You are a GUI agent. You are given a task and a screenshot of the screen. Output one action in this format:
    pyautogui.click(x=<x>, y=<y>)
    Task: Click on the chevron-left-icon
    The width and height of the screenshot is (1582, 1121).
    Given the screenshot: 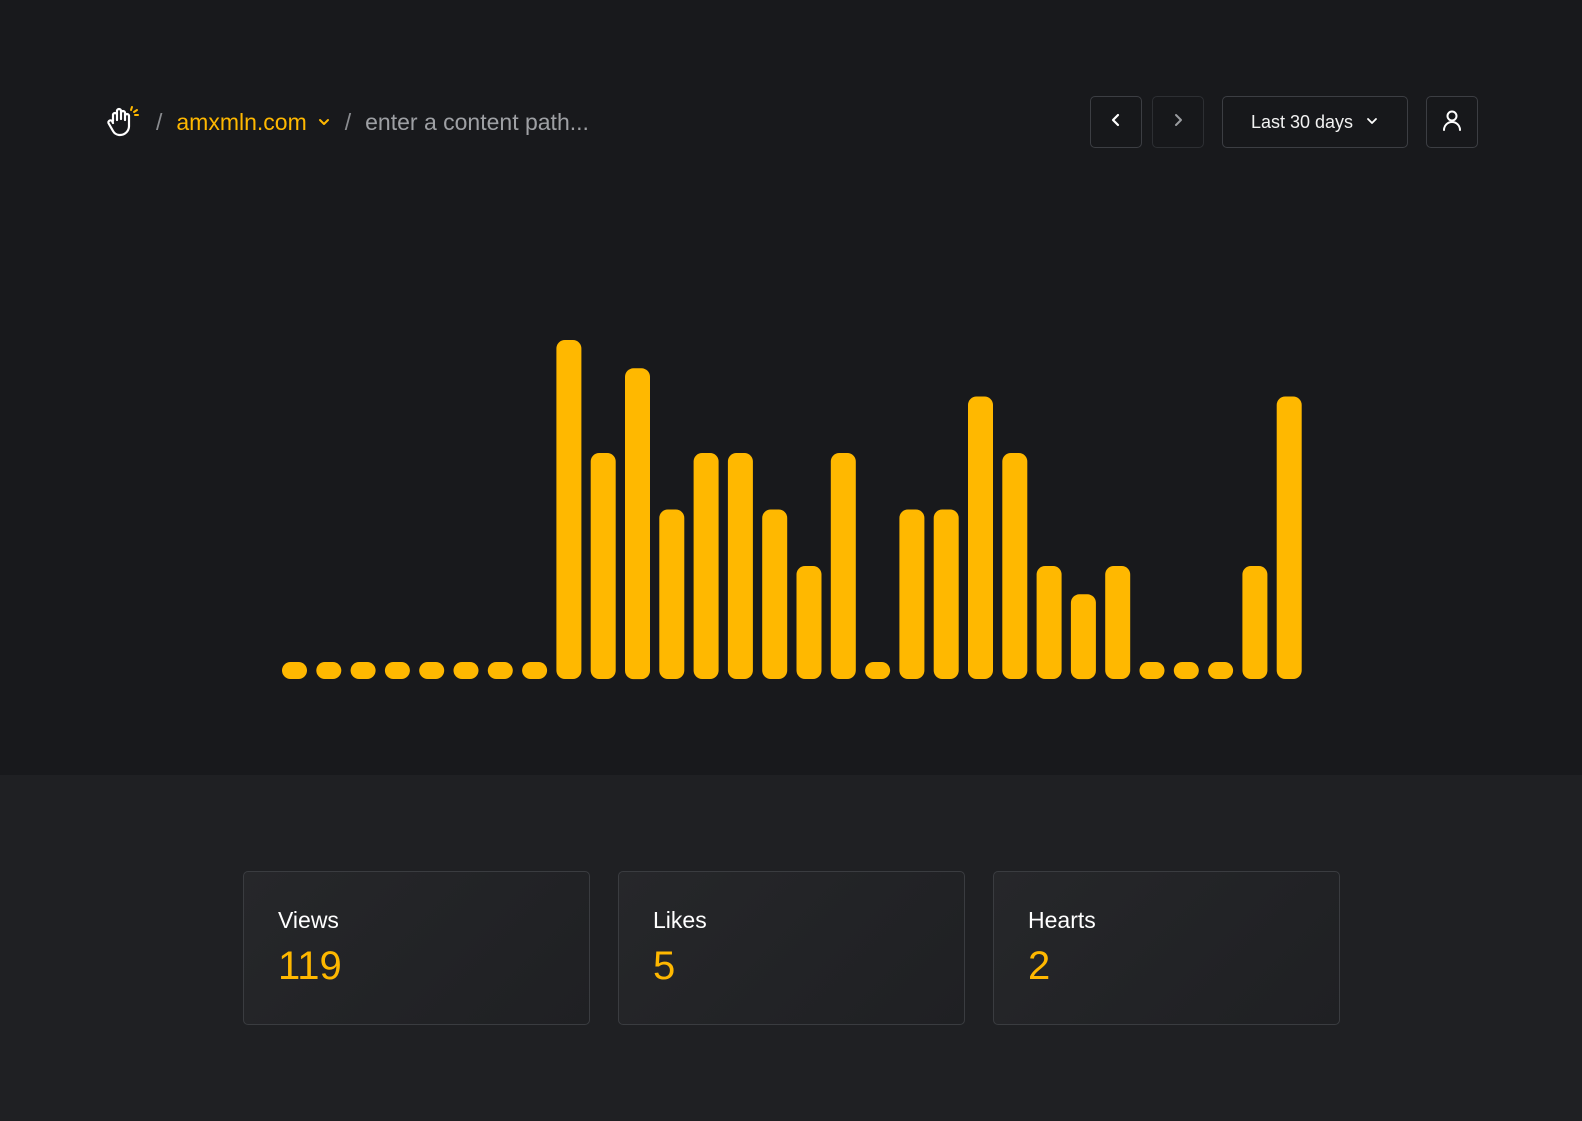 What is the action you would take?
    pyautogui.click(x=1116, y=122)
    